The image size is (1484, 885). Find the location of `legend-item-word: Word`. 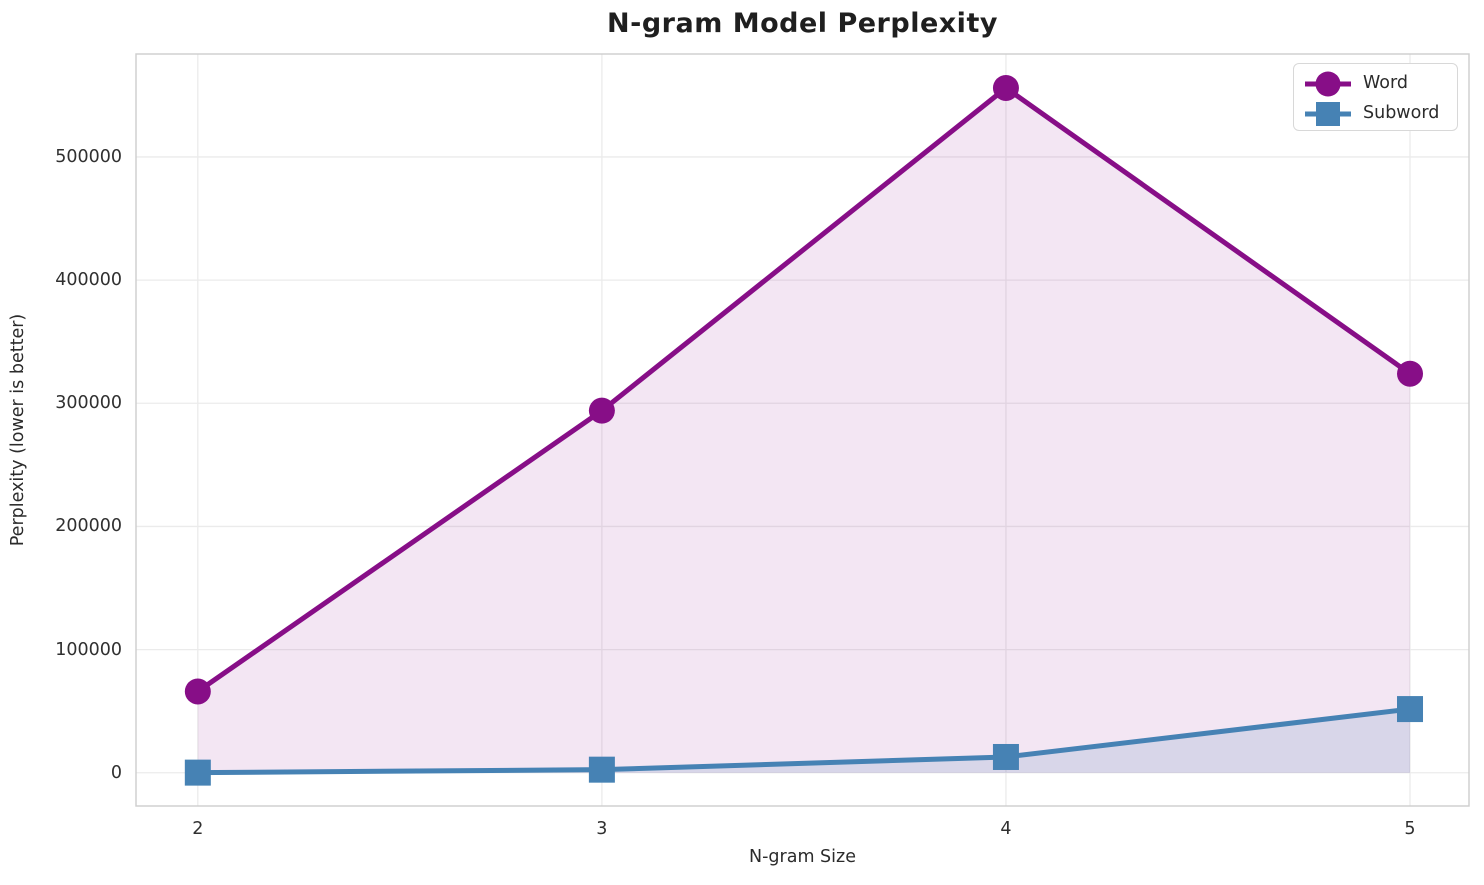

legend-item-word: Word is located at coordinates (1375, 84).